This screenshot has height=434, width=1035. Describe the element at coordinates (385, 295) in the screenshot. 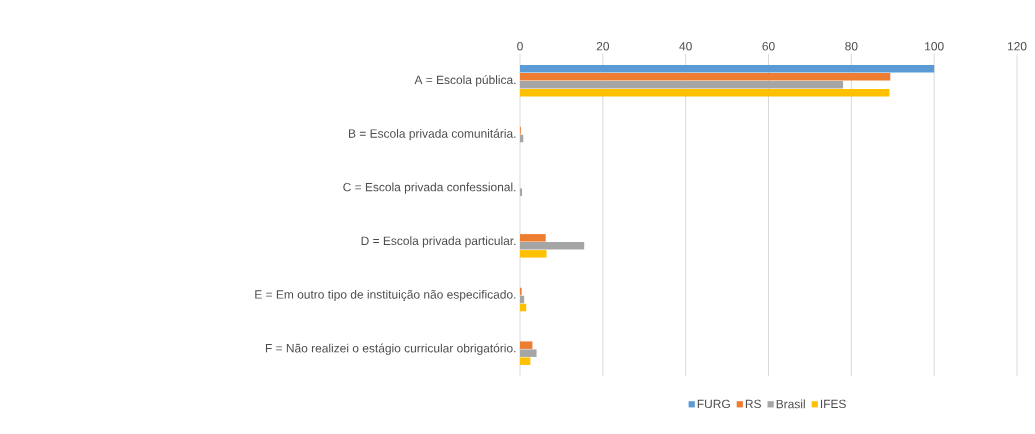

I see `y-tick-label: E = Em outro tipo de instituição não especificado.` at that location.